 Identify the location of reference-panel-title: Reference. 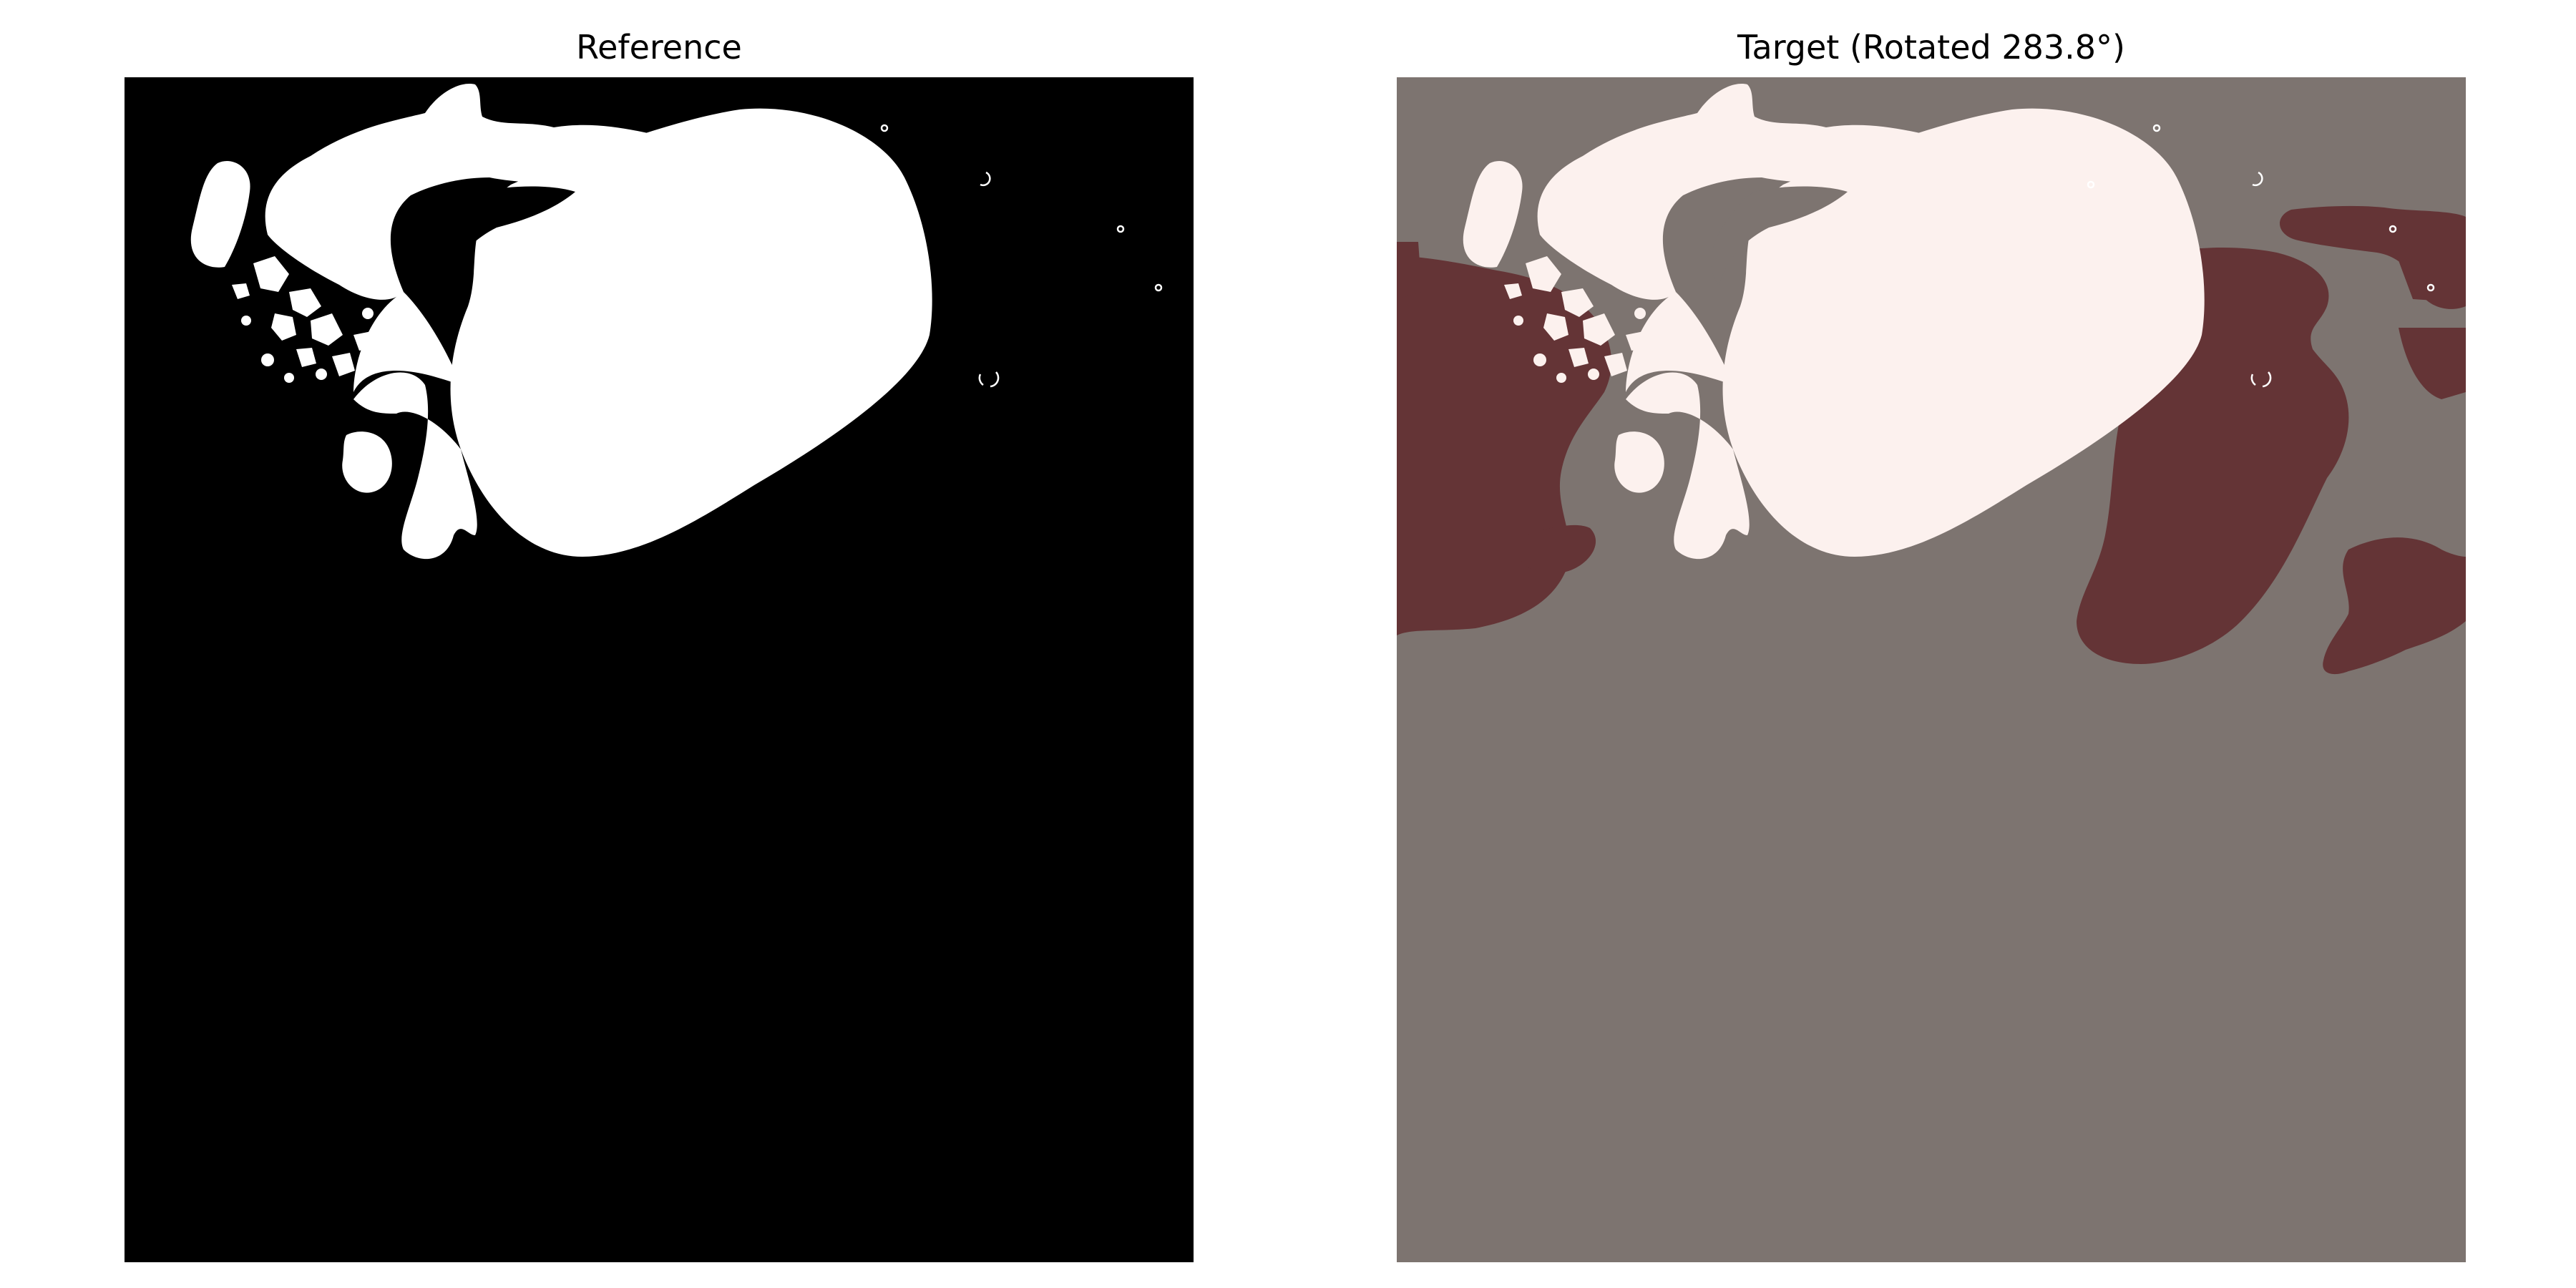
(659, 48).